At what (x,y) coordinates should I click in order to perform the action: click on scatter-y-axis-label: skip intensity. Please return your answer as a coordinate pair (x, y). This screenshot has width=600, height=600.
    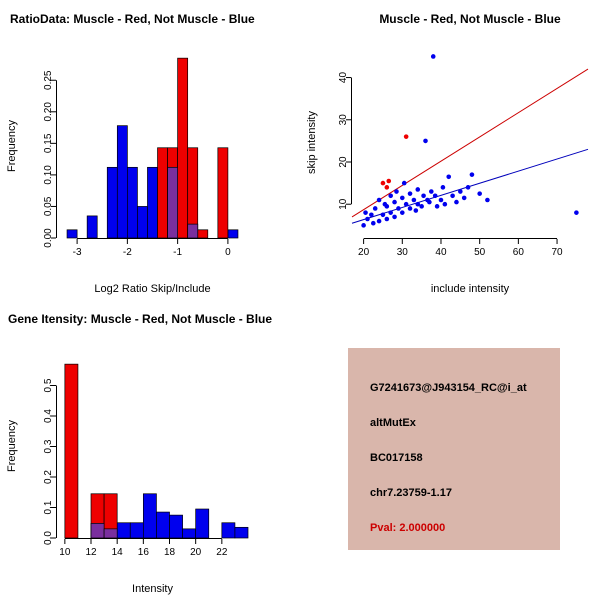
    Looking at the image, I should click on (312, 143).